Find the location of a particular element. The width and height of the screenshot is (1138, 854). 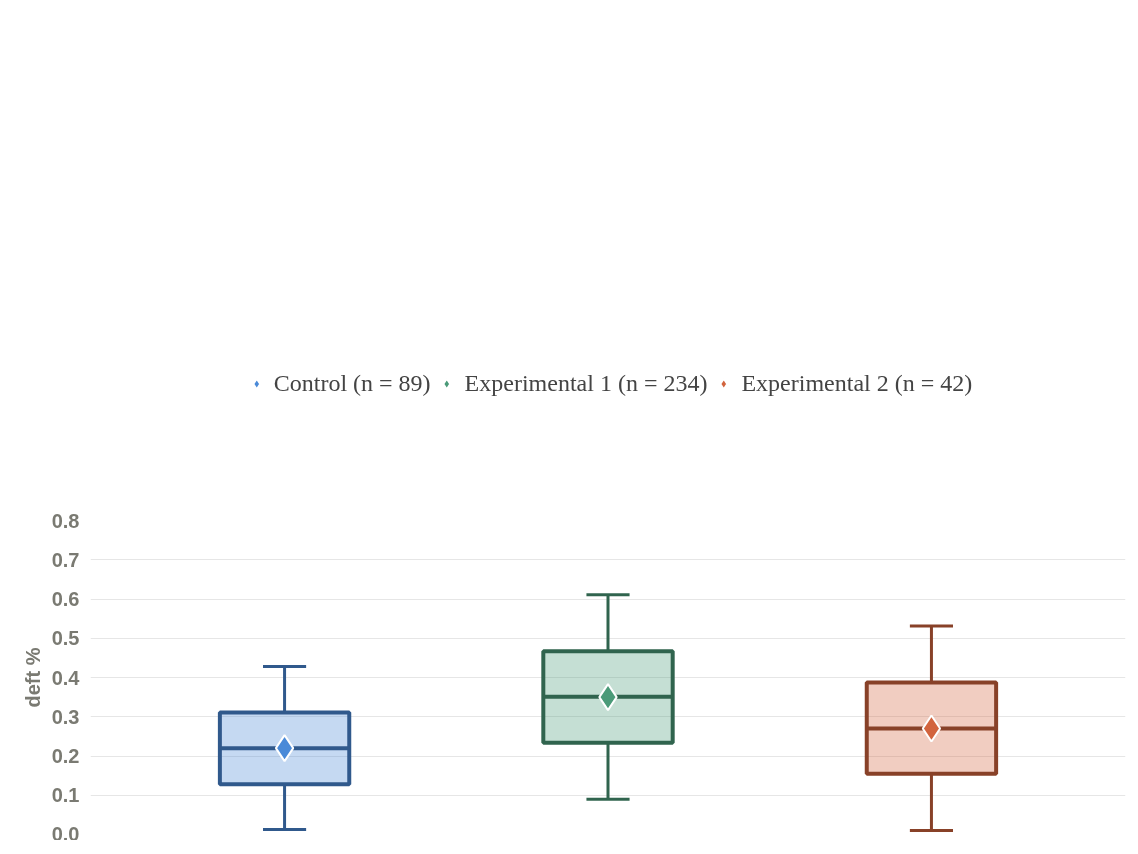

y-tick-label: 0.7 is located at coordinates (65, 559).